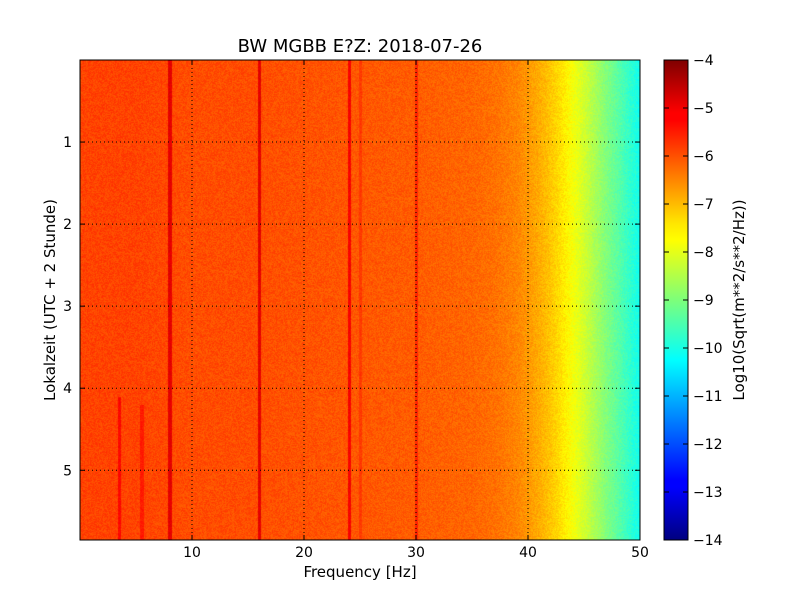 Image resolution: width=800 pixels, height=600 pixels. What do you see at coordinates (528, 553) in the screenshot?
I see `x-tick-label: 40` at bounding box center [528, 553].